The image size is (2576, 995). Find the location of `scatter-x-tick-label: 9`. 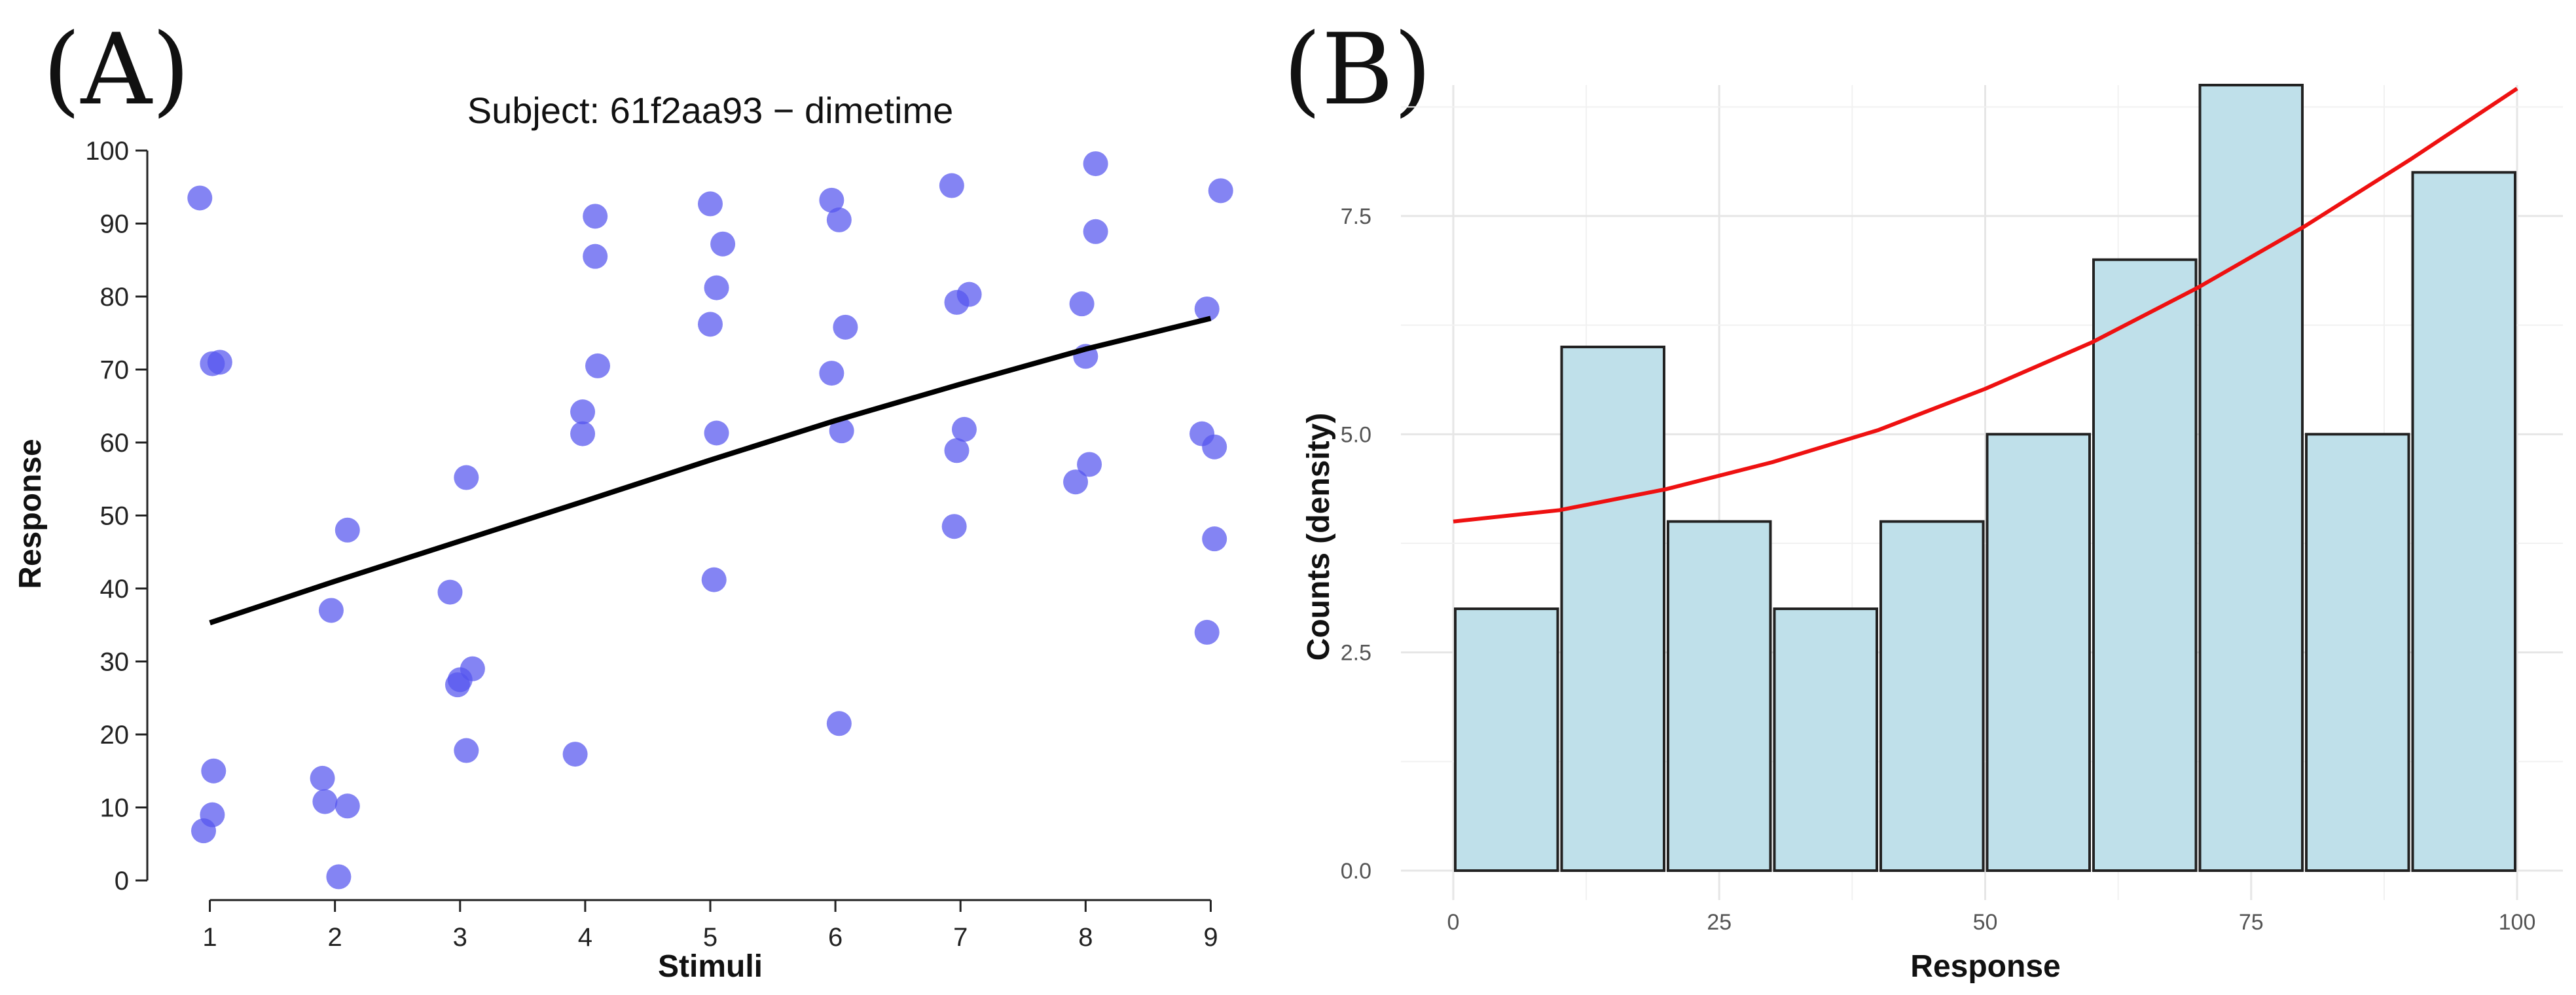

scatter-x-tick-label: 9 is located at coordinates (1210, 937).